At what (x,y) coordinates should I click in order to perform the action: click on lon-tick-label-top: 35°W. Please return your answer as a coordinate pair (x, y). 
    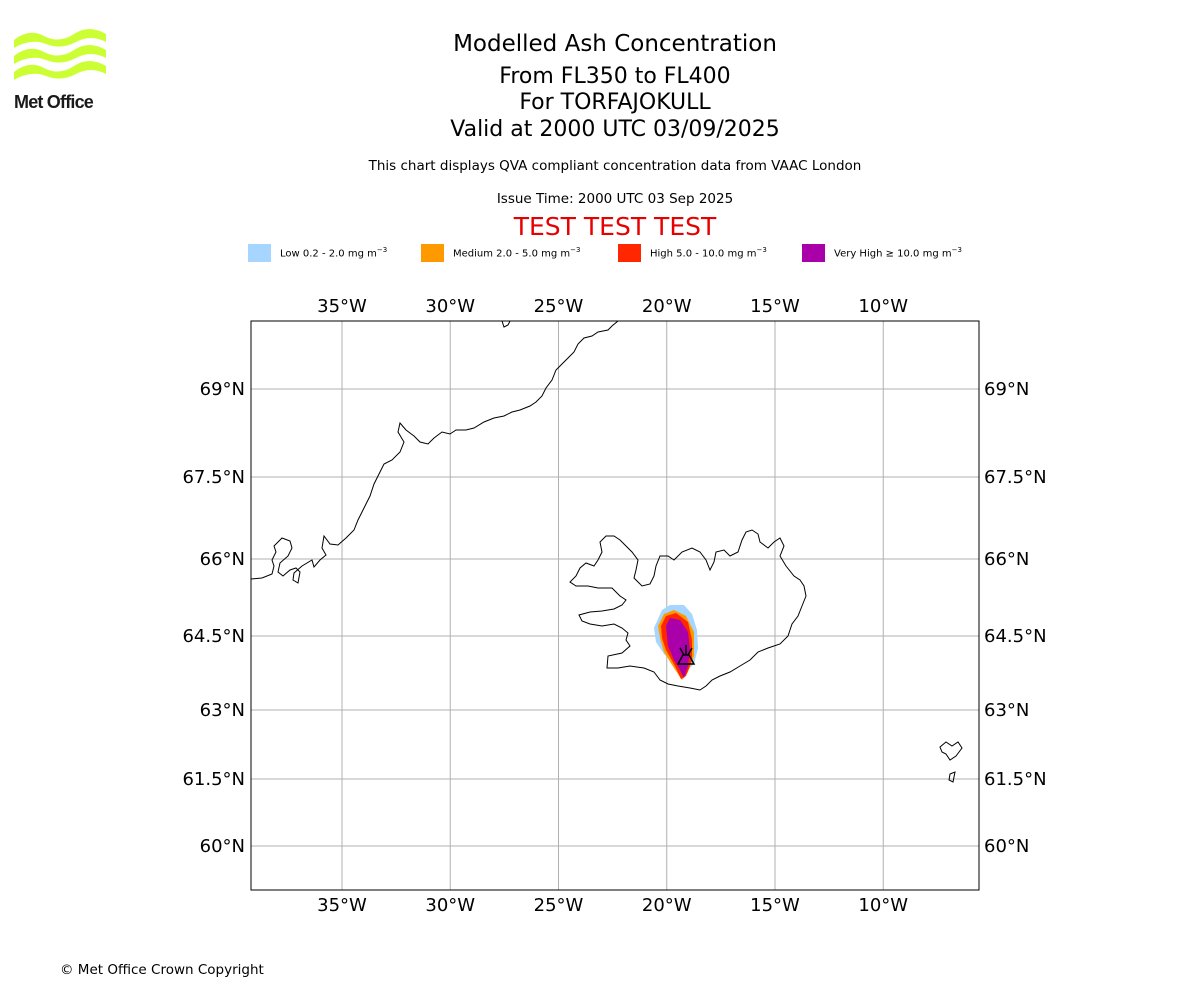
    Looking at the image, I should click on (342, 306).